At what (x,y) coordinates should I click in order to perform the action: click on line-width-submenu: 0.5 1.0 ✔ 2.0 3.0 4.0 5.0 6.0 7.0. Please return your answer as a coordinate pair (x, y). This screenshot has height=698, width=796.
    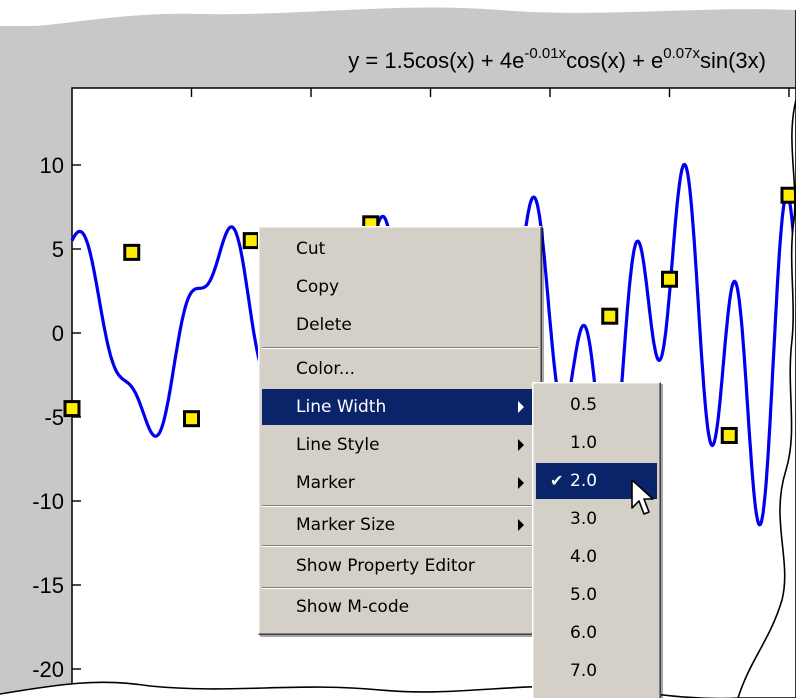
    Looking at the image, I should click on (596, 540).